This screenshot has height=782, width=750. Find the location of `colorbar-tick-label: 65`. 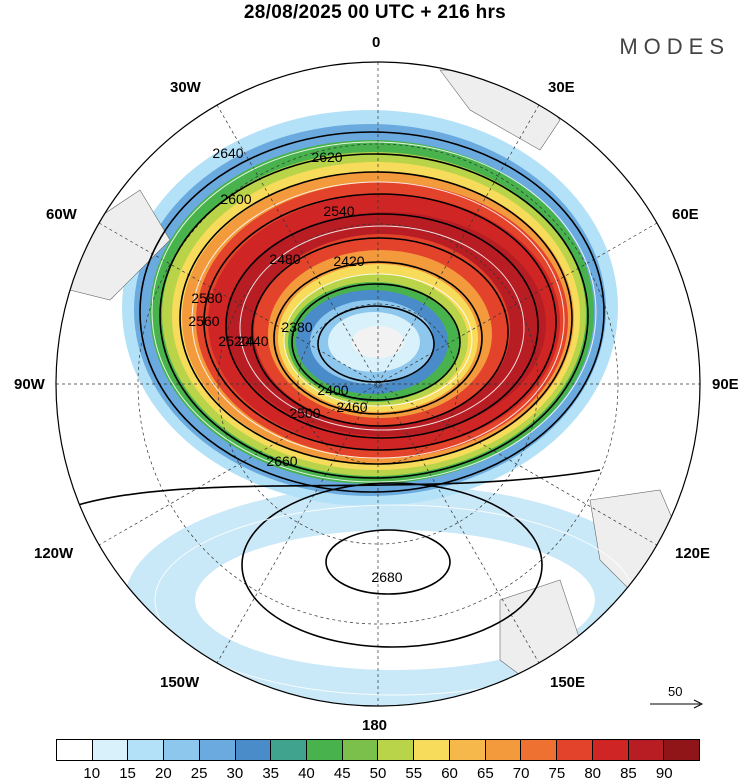

colorbar-tick-label: 65 is located at coordinates (485, 773).